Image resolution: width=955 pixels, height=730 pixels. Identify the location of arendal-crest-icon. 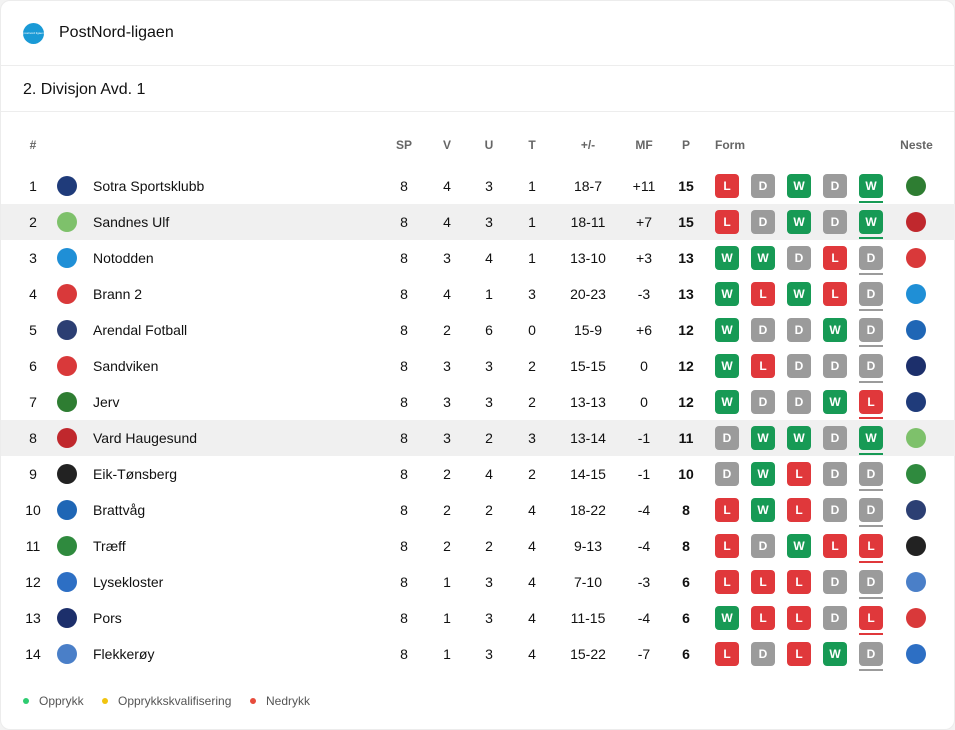
(916, 510).